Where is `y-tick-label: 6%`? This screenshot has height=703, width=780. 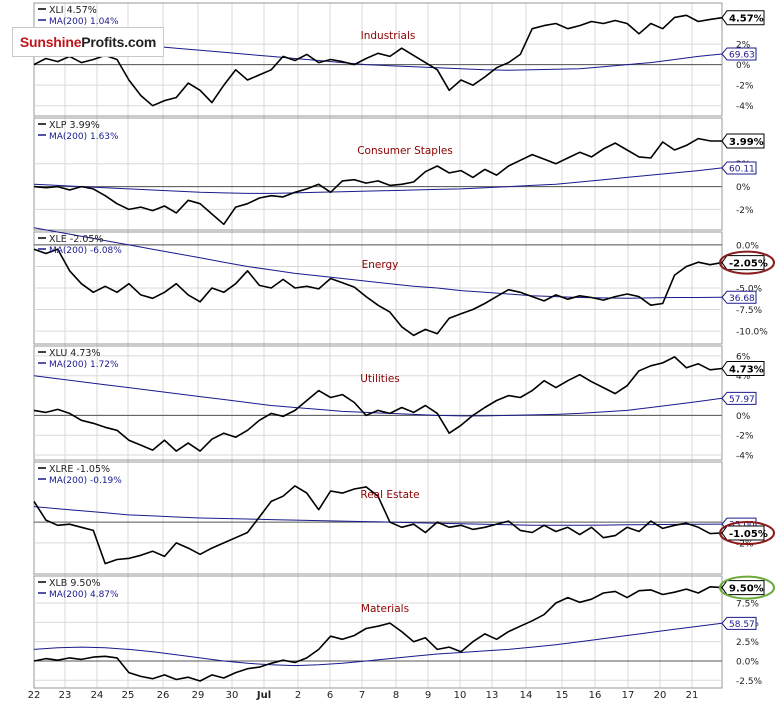
y-tick-label: 6% is located at coordinates (743, 357).